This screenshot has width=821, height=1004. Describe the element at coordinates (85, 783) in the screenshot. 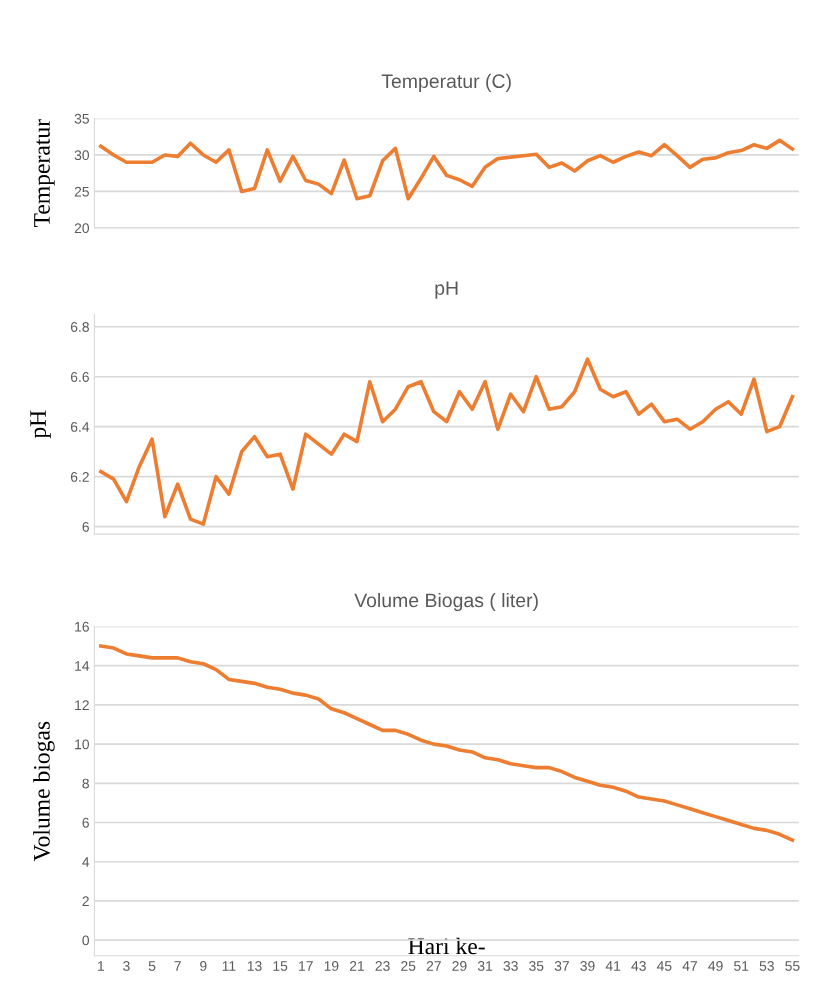

I see `y-tick-label: 8` at that location.